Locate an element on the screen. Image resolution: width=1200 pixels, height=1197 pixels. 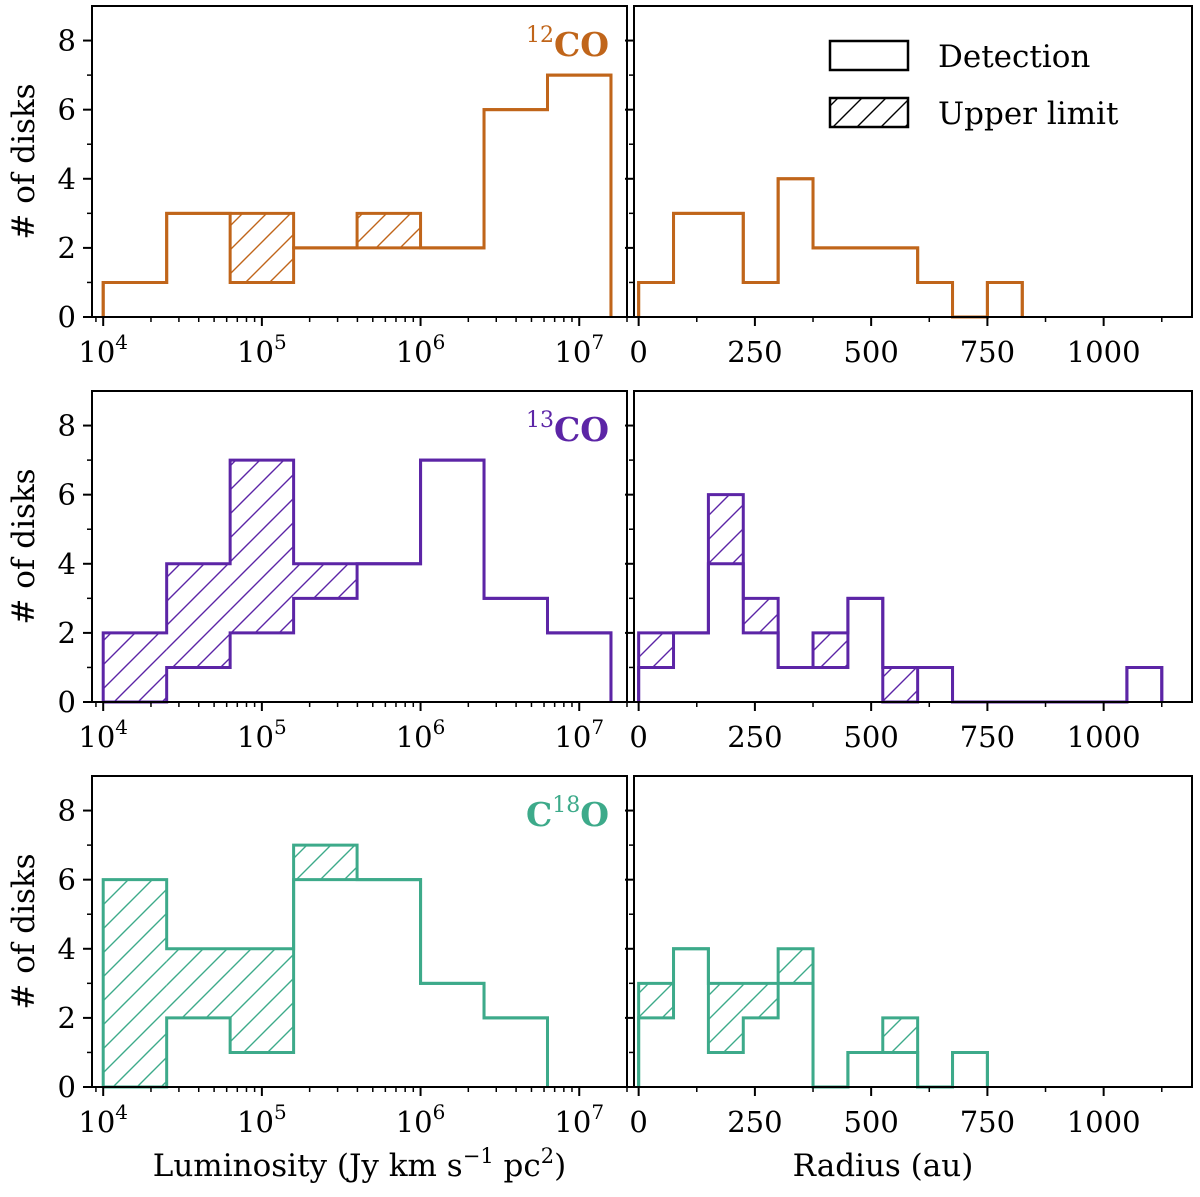
panel-13CO-luminosity: 0 2 4 6 8 10⁴ 10⁵ 10⁶ 10⁷ 13CO is located at coordinates (343, 572).